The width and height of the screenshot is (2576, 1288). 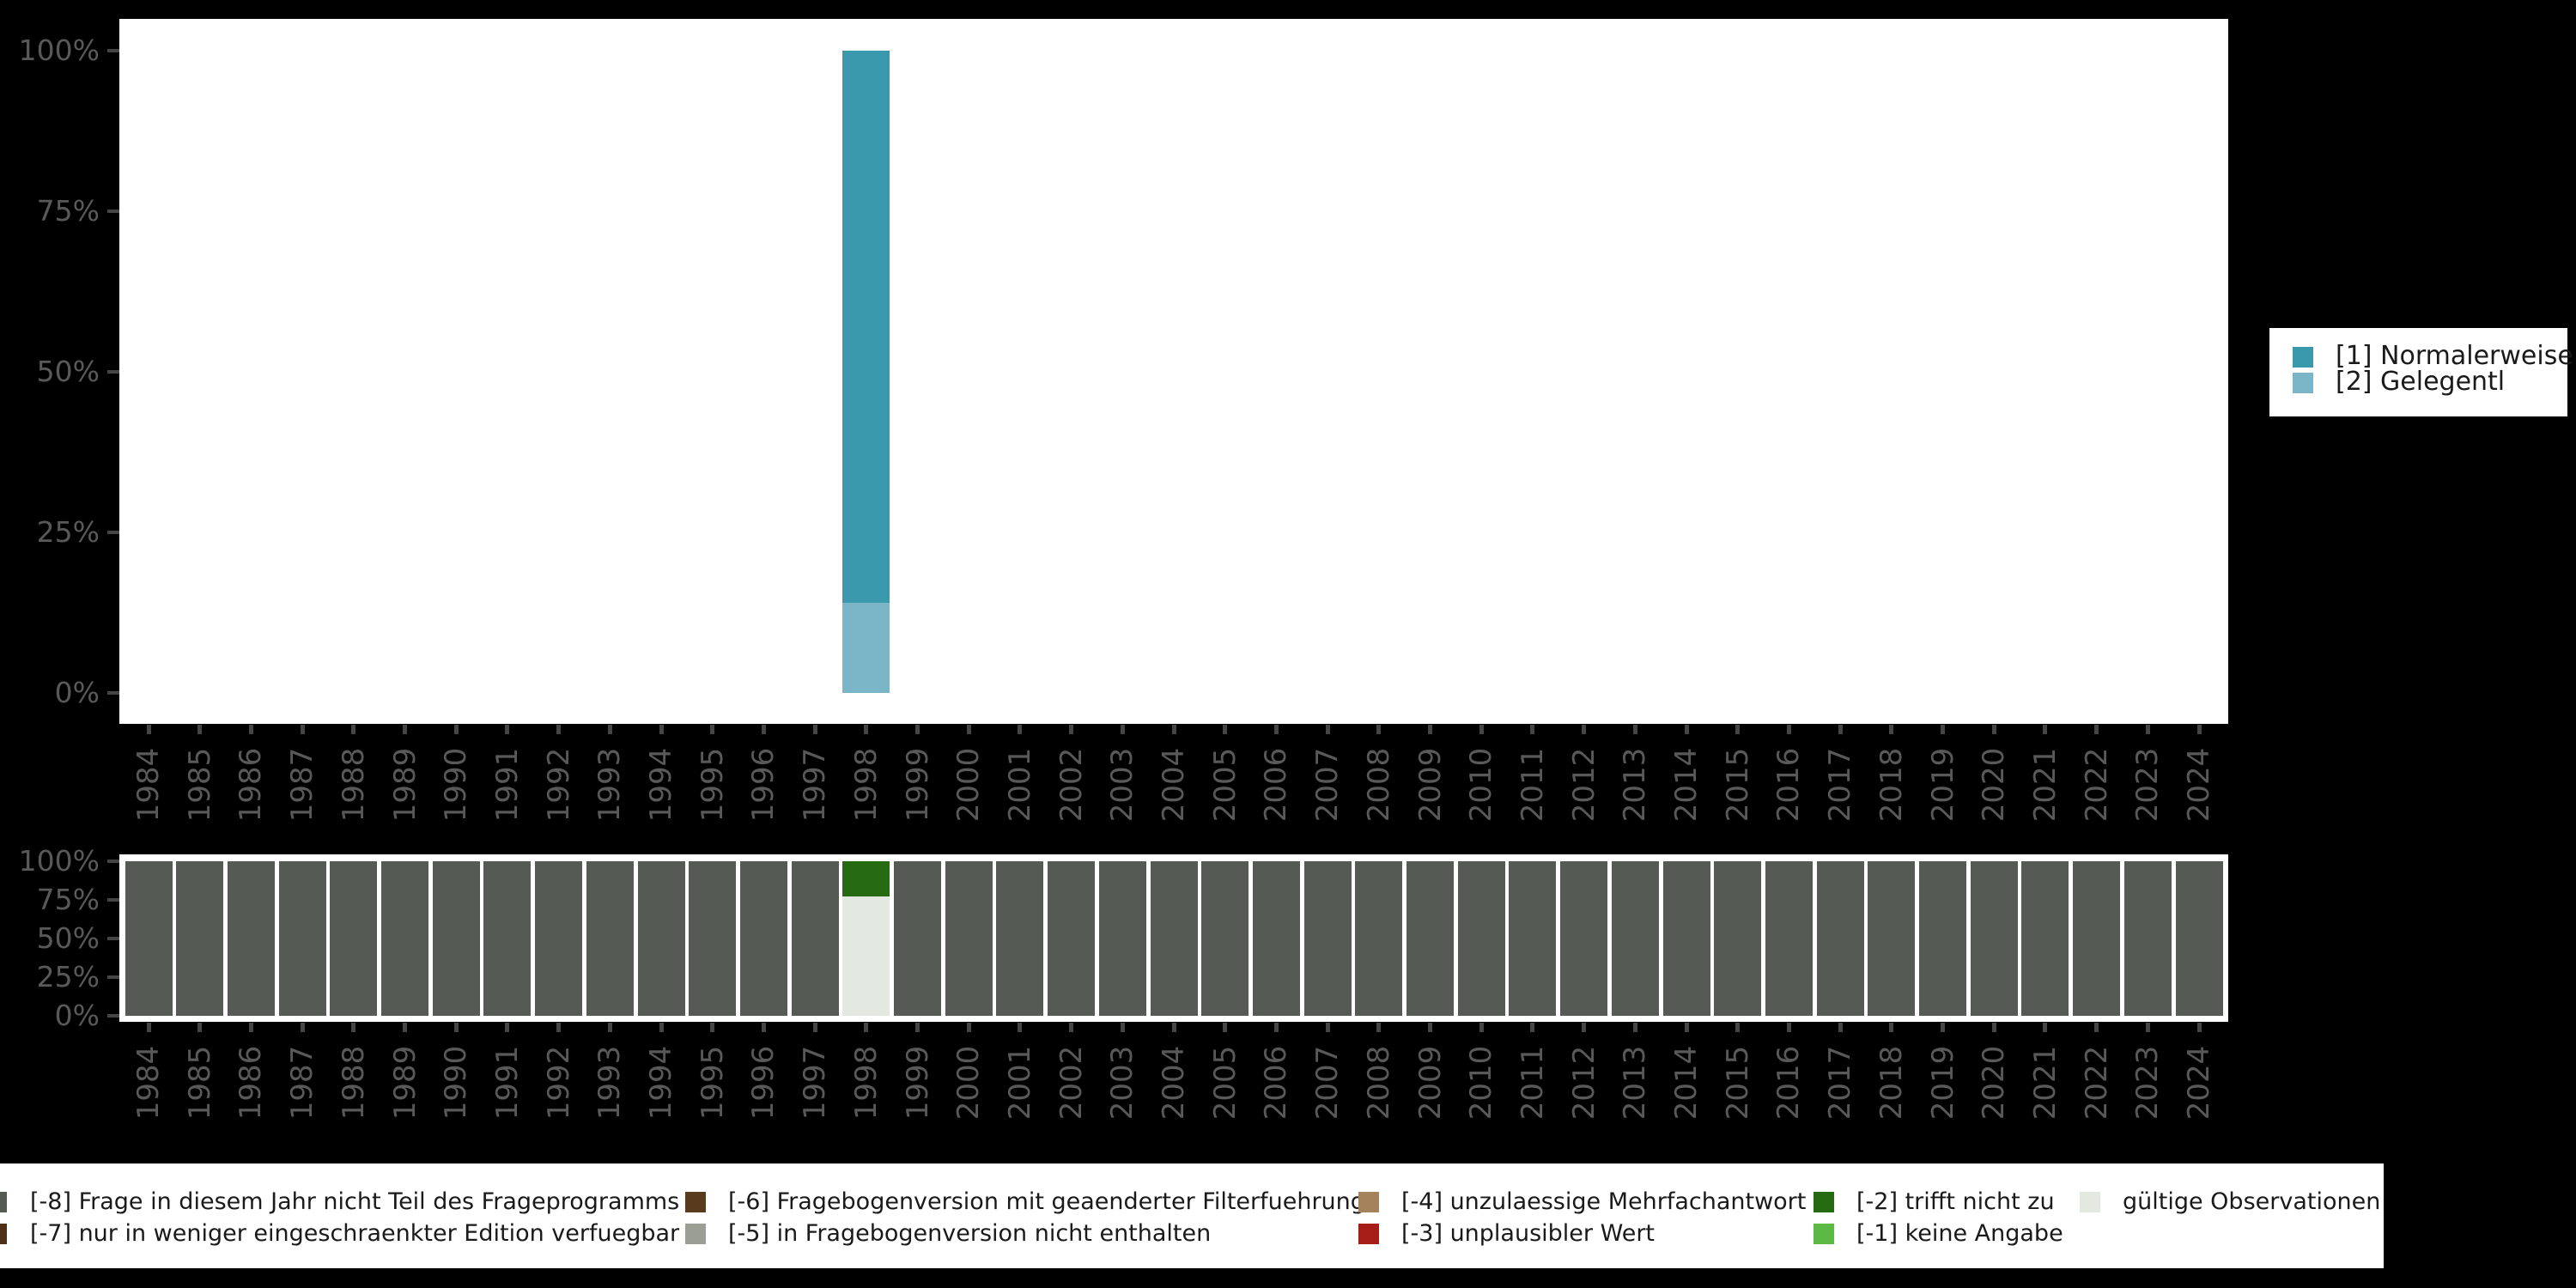 What do you see at coordinates (456, 939) in the screenshot?
I see `bar-segment-1990` at bounding box center [456, 939].